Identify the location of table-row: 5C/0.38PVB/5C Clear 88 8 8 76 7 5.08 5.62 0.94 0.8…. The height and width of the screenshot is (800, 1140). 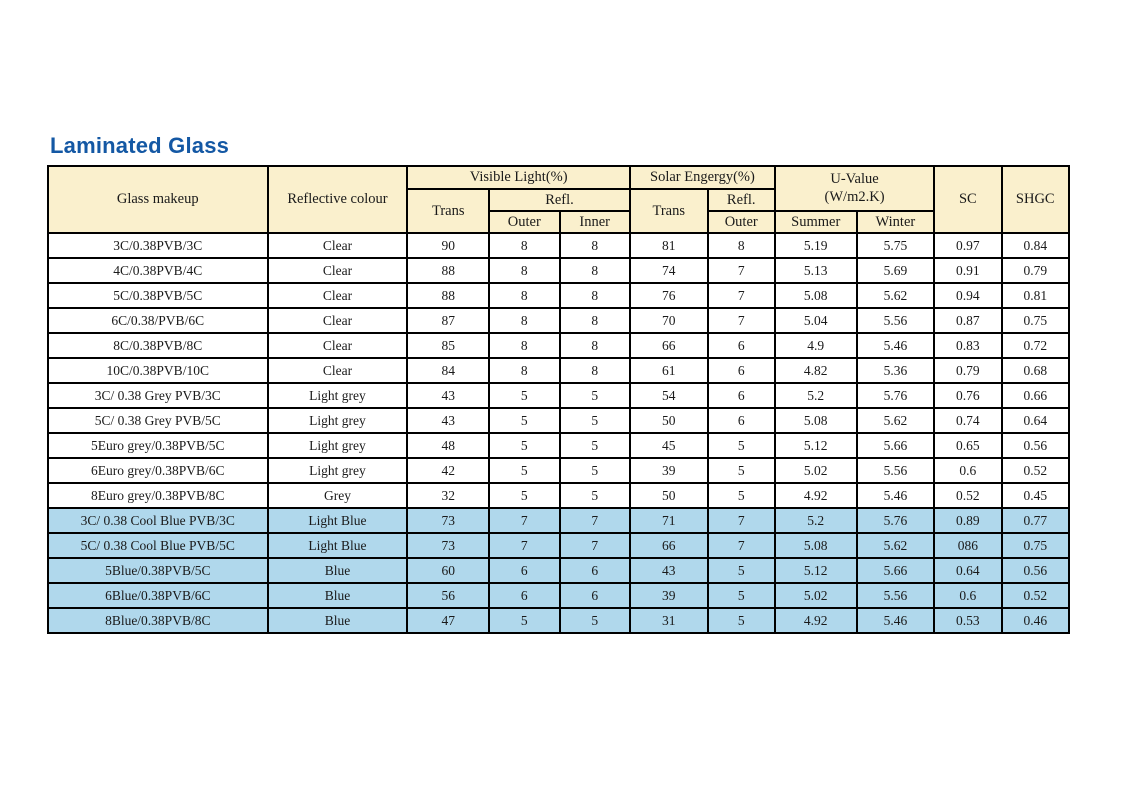
(559, 295).